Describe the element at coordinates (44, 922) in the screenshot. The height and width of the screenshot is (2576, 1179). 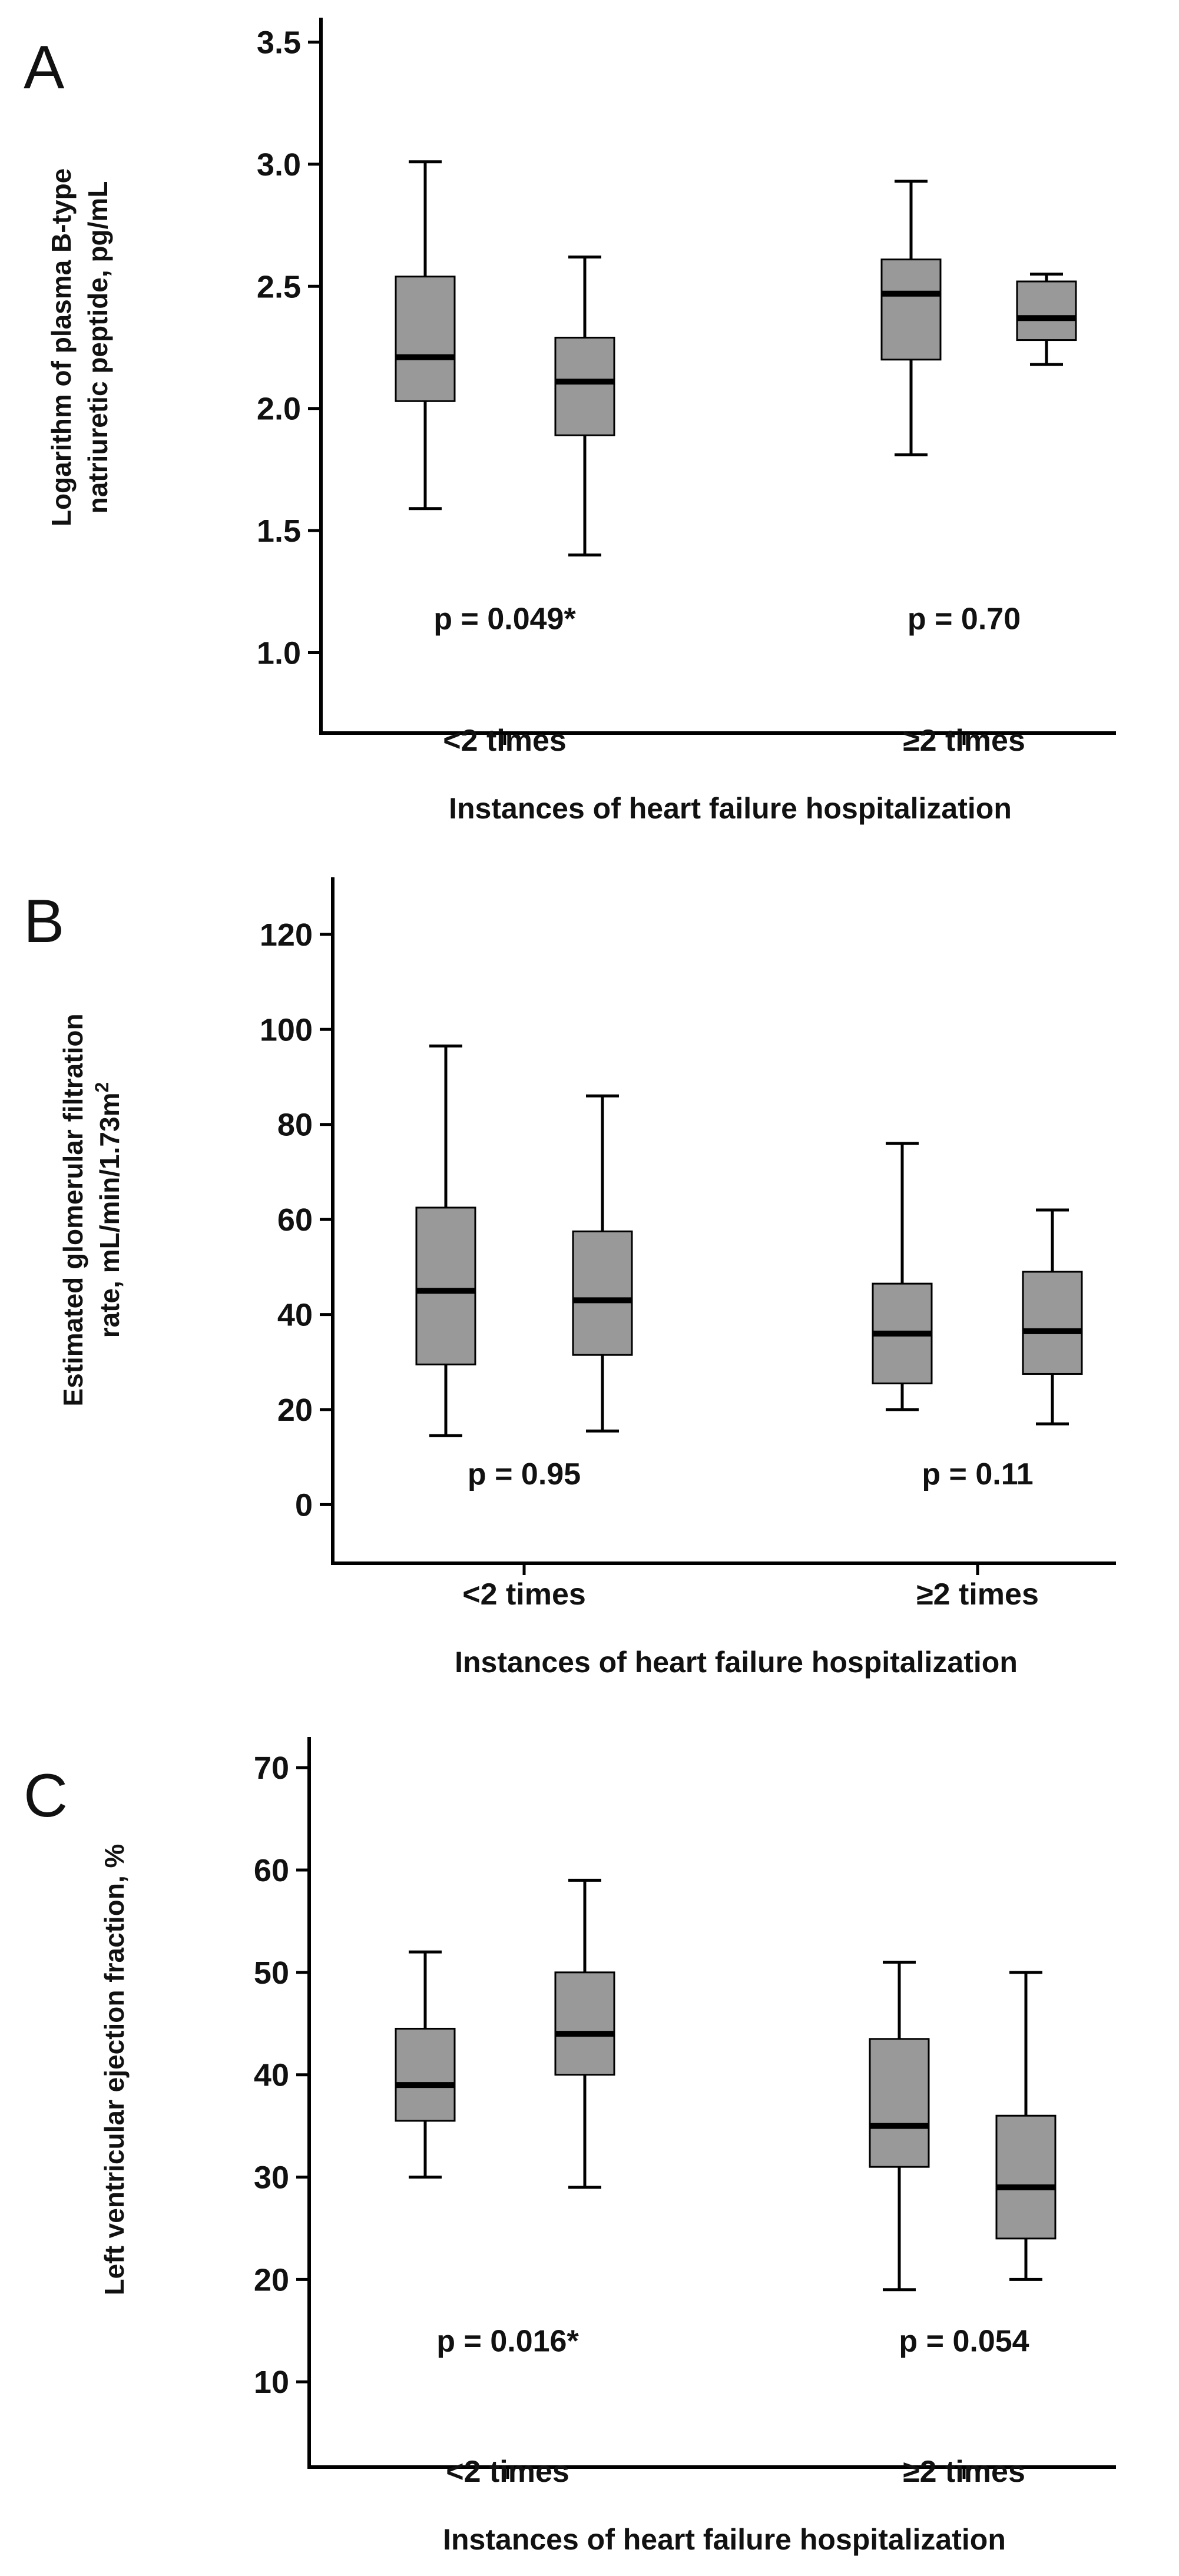
I see `panel-letter: B` at that location.